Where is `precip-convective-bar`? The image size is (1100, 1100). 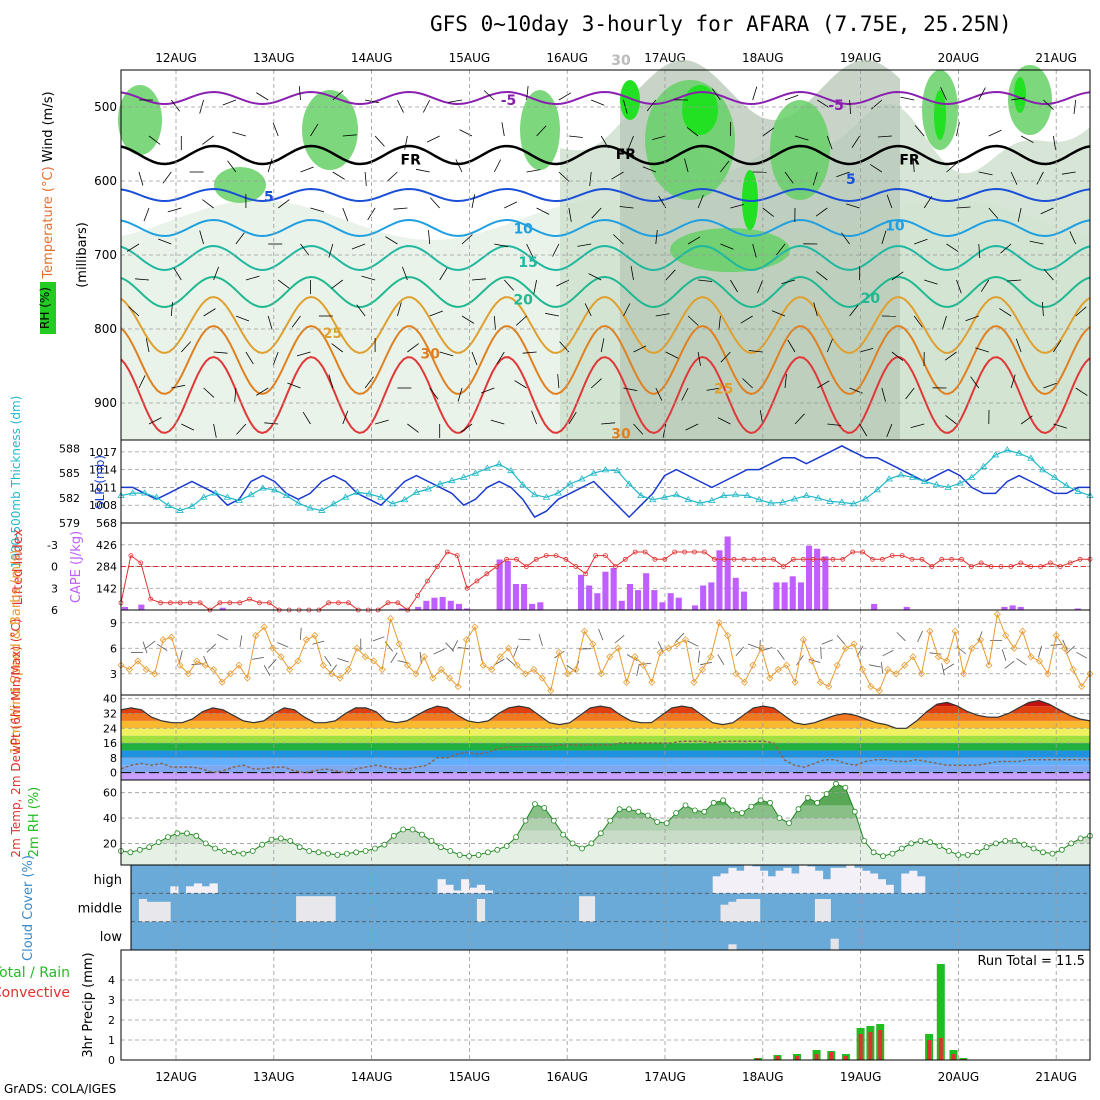
precip-convective-bar is located at coordinates (831, 1056).